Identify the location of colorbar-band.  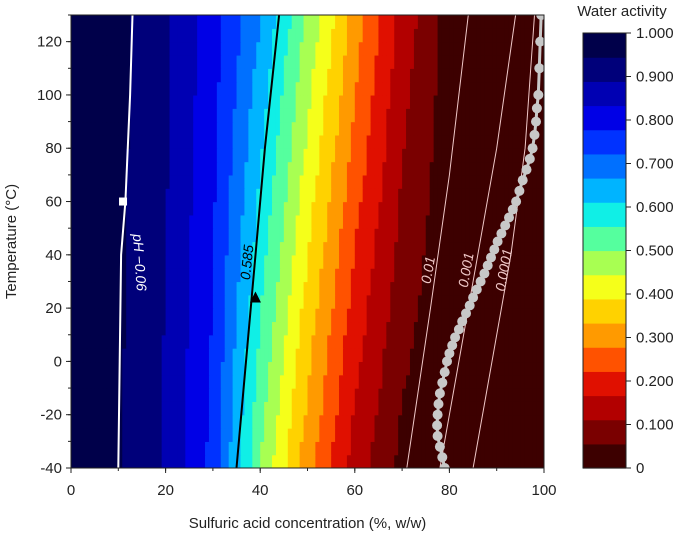
(604, 190).